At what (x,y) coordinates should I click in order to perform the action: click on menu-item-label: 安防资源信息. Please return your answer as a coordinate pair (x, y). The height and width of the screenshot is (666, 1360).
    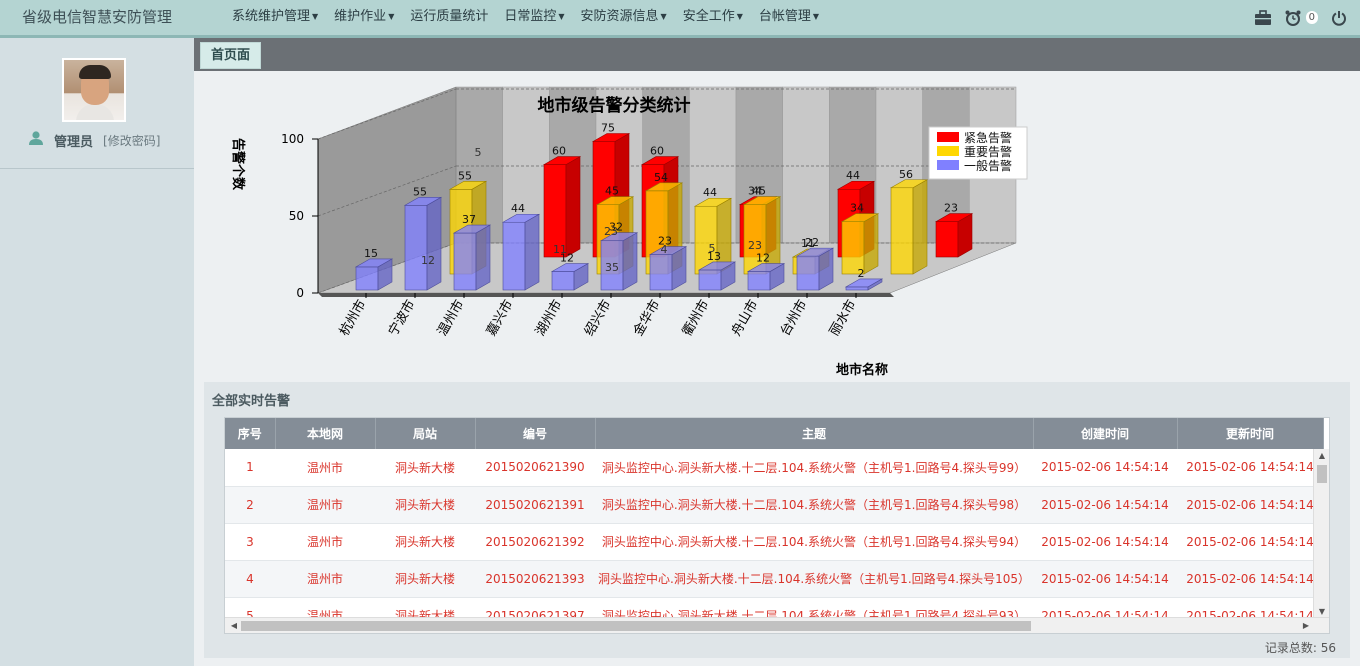
    Looking at the image, I should click on (619, 16).